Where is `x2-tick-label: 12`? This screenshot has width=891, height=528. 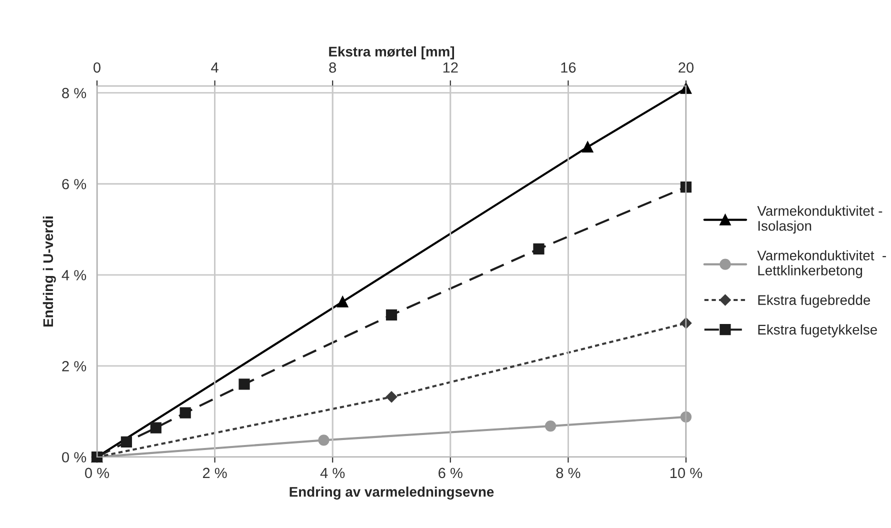 x2-tick-label: 12 is located at coordinates (450, 67).